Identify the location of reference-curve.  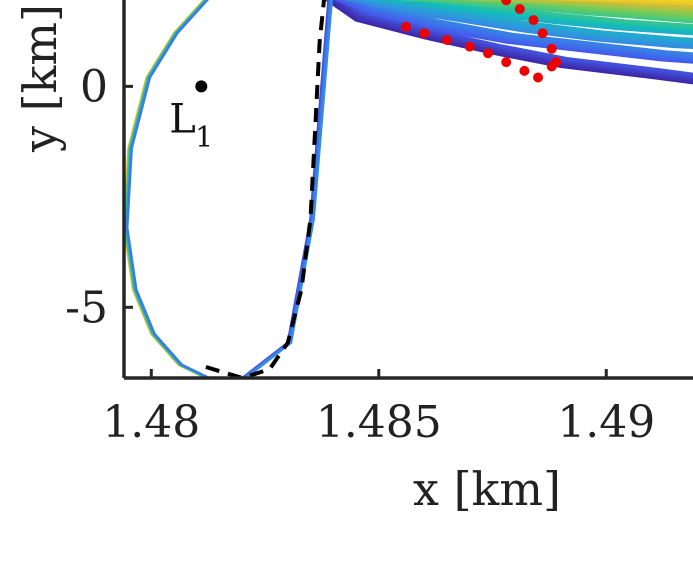
(266, 189).